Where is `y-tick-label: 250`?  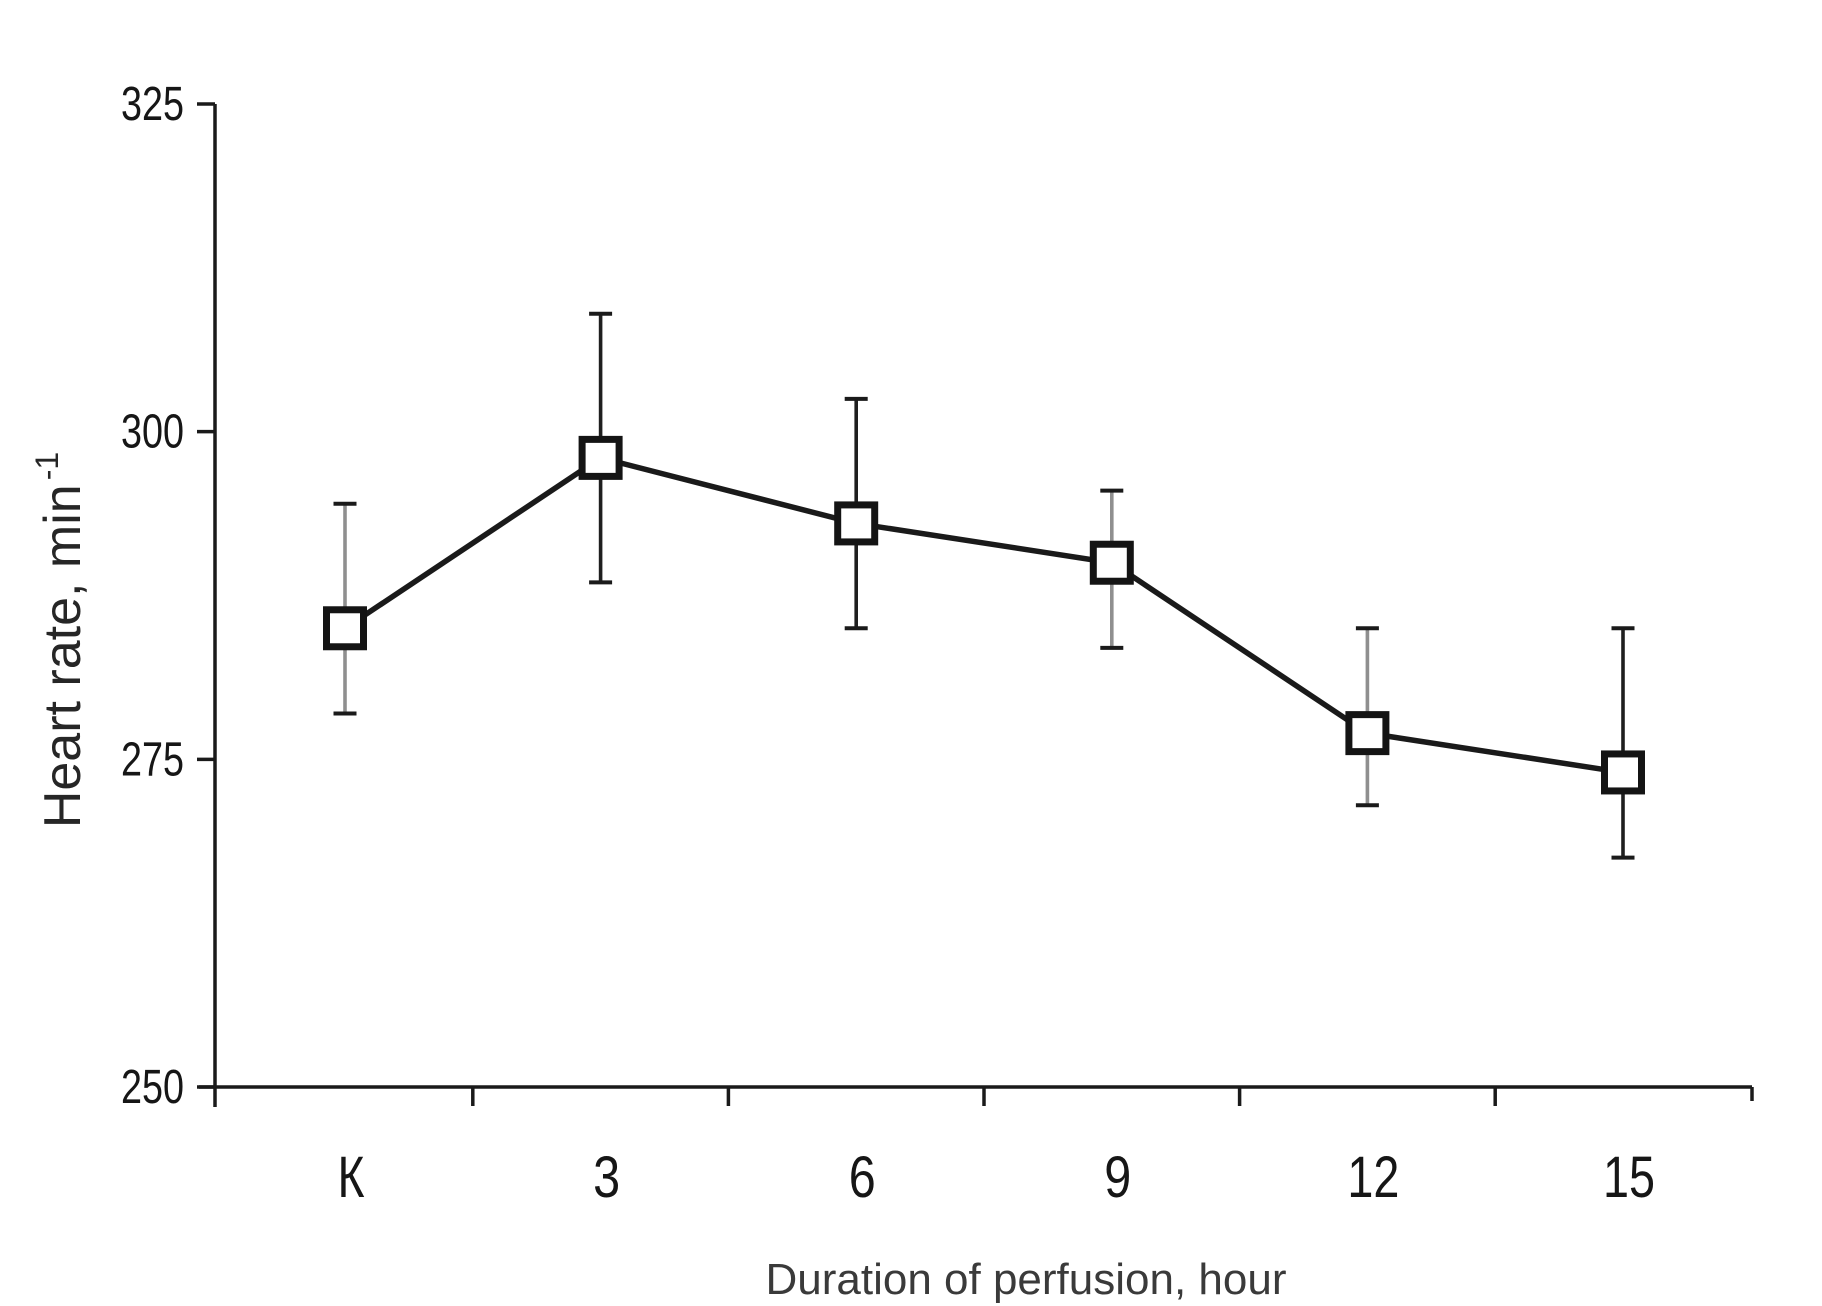
y-tick-label: 250 is located at coordinates (152, 1087).